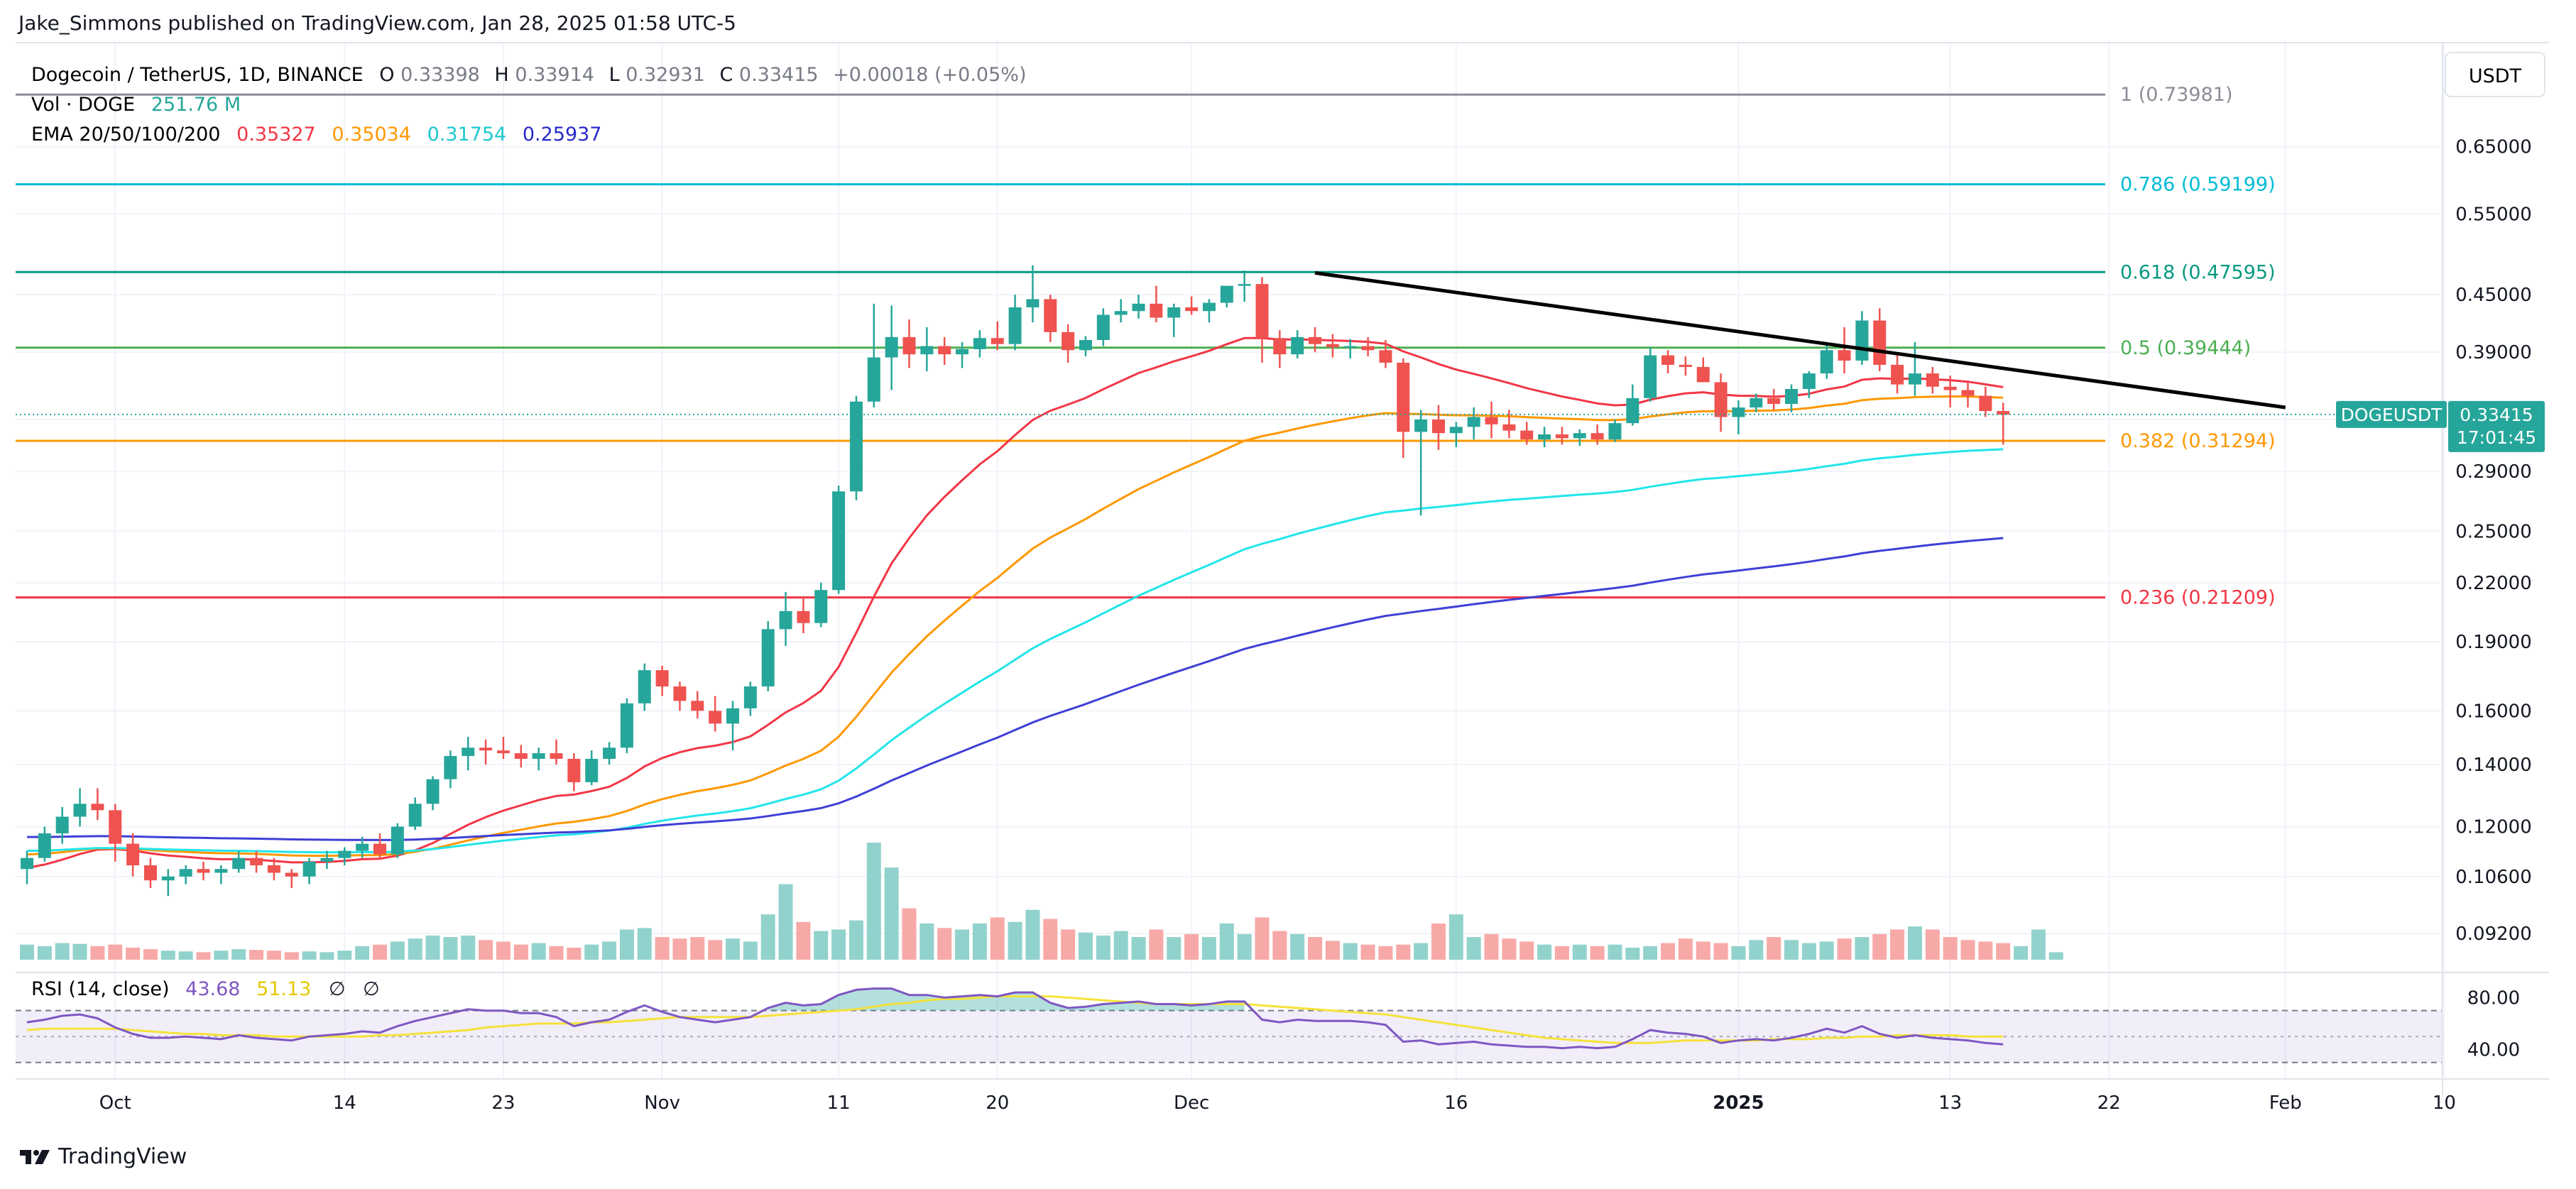 Image resolution: width=2576 pixels, height=1189 pixels. Describe the element at coordinates (2495, 75) in the screenshot. I see `currency-selector: USDT` at that location.